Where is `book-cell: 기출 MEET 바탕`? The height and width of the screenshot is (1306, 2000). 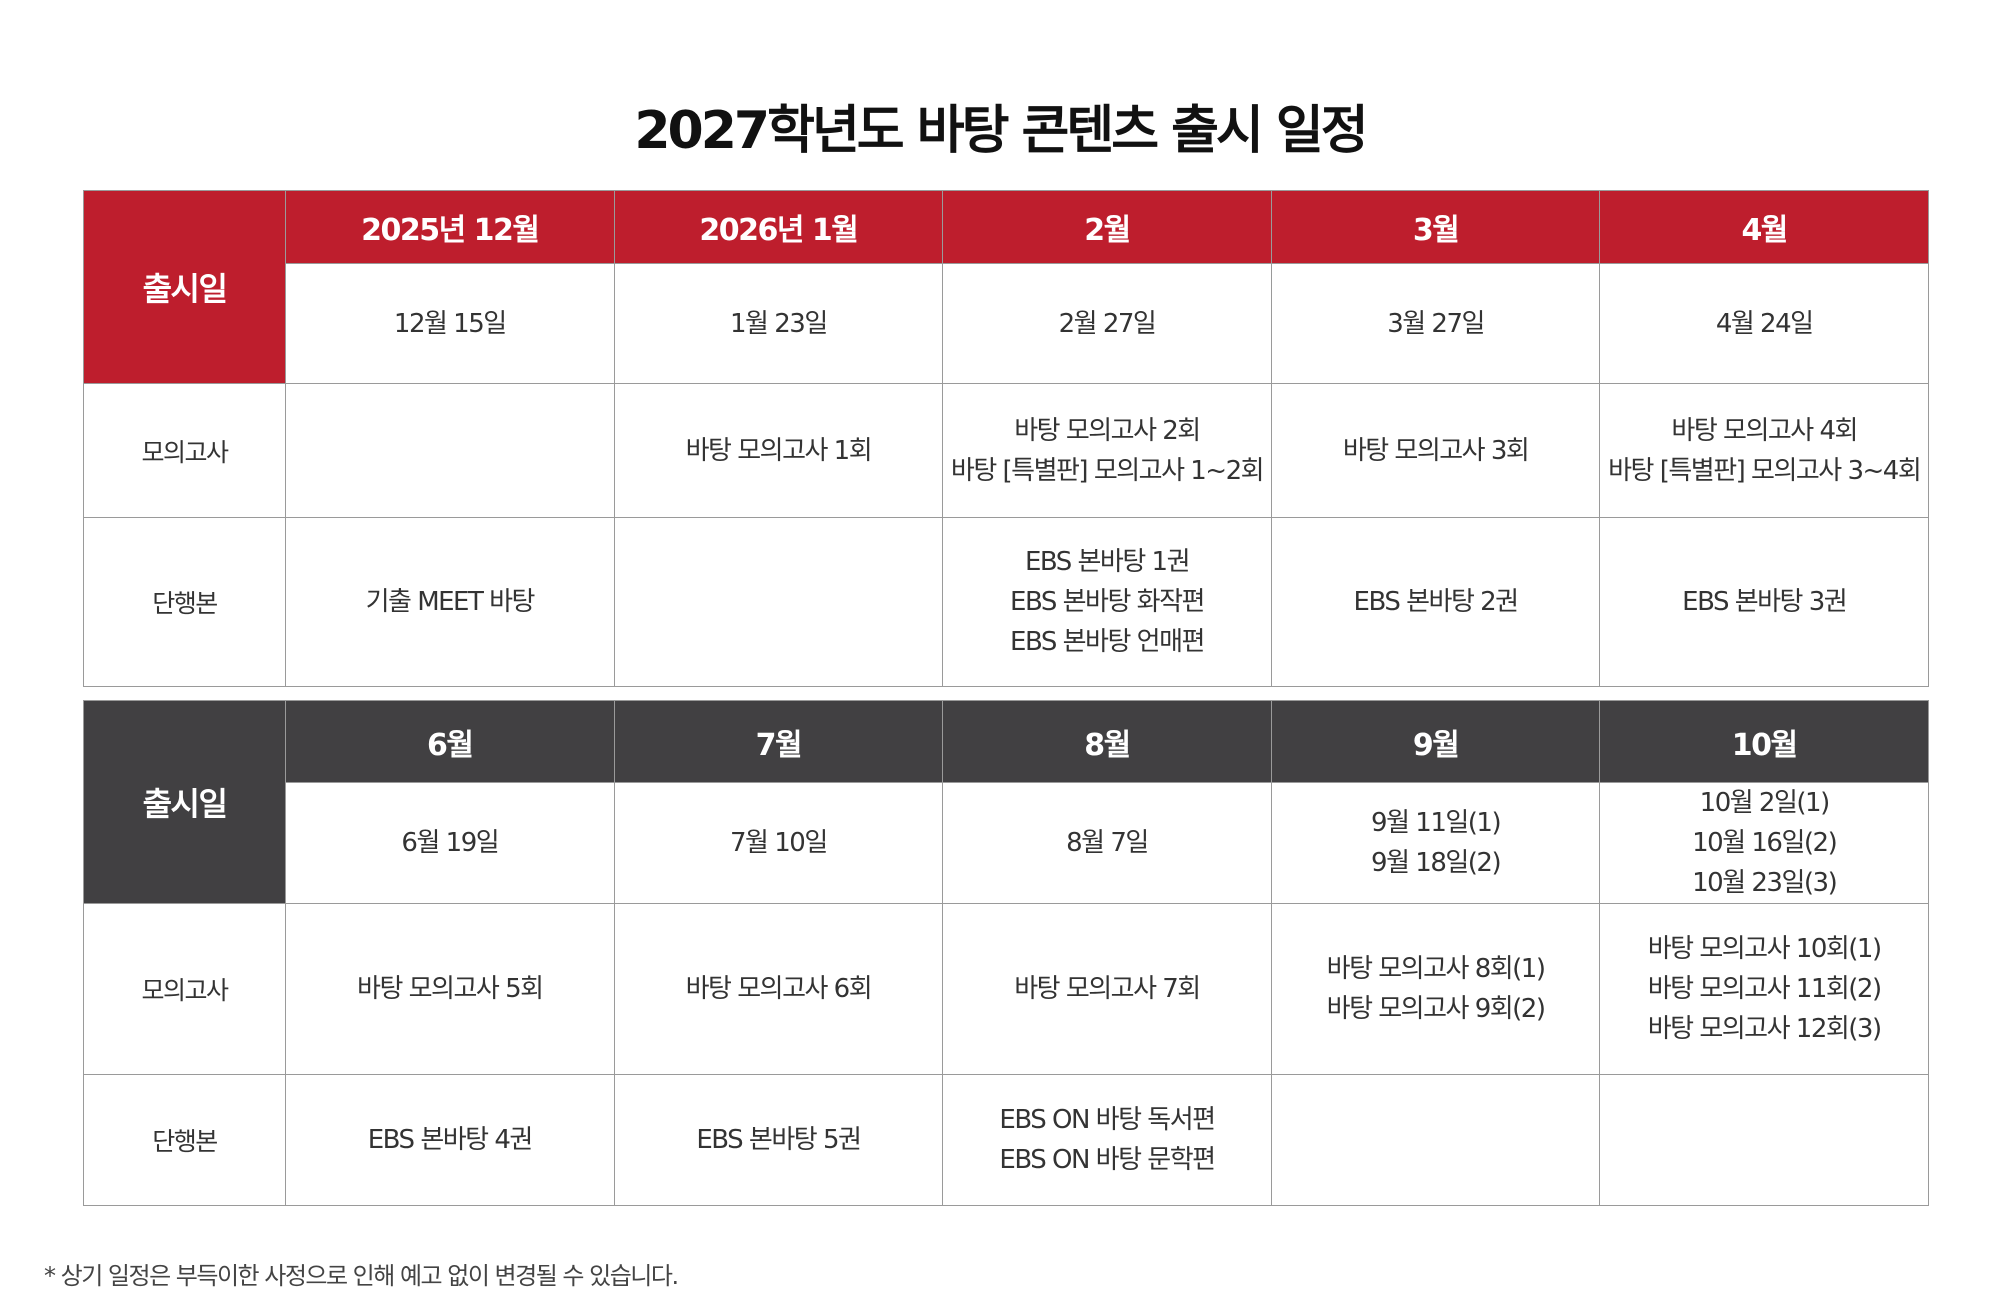 book-cell: 기출 MEET 바탕 is located at coordinates (450, 602).